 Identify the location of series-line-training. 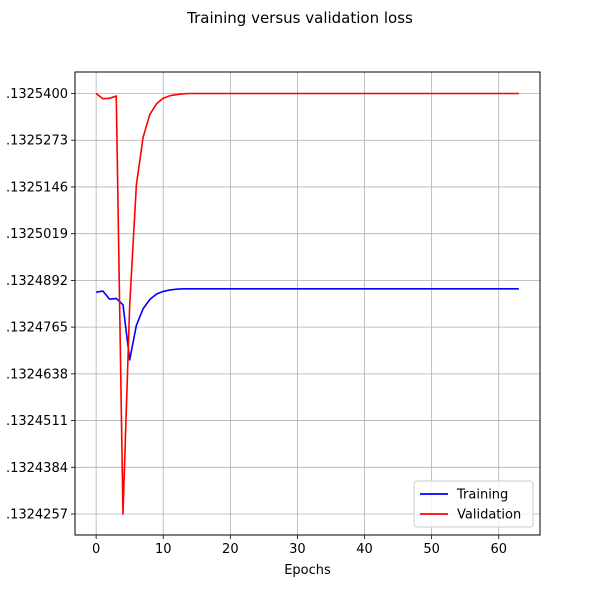
(307, 324).